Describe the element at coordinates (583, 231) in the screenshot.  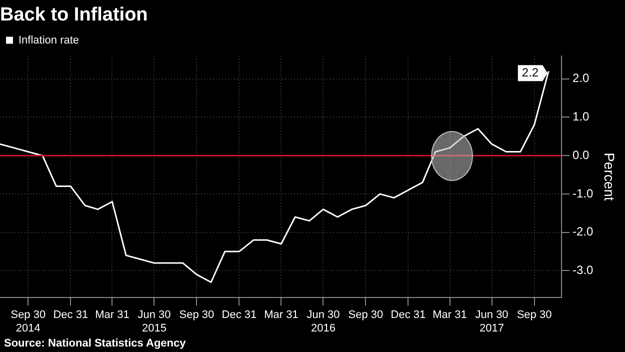
I see `y-tick-label: -2.0` at that location.